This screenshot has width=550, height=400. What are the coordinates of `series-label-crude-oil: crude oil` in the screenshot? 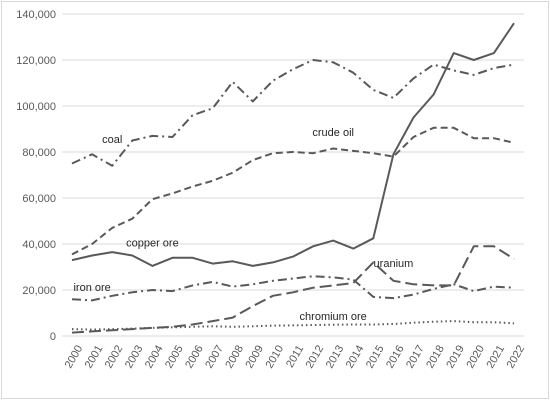 It's located at (333, 133).